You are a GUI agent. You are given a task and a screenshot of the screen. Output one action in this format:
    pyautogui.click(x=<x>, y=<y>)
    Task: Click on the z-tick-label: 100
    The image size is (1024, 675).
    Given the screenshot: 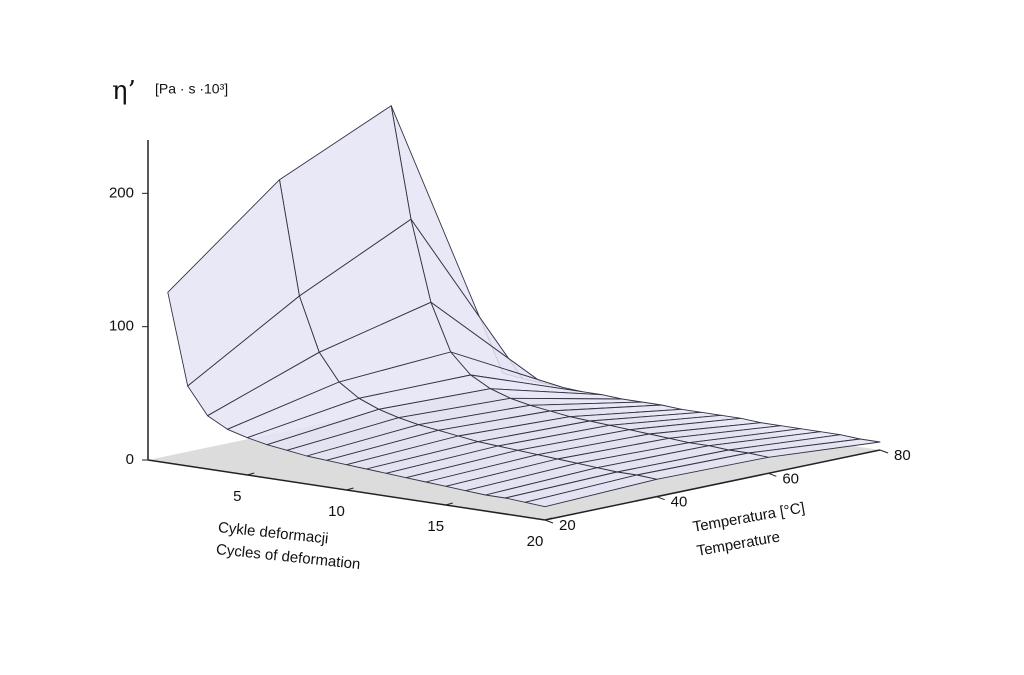 What is the action you would take?
    pyautogui.click(x=121, y=326)
    